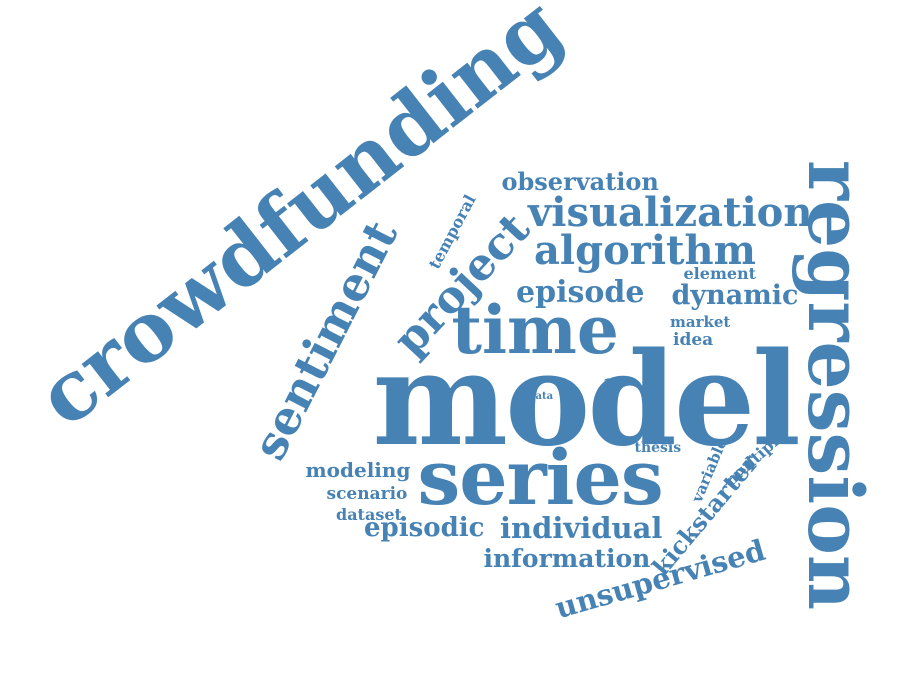 The image size is (900, 683). Describe the element at coordinates (608, 385) in the screenshot. I see `word-text: text` at that location.